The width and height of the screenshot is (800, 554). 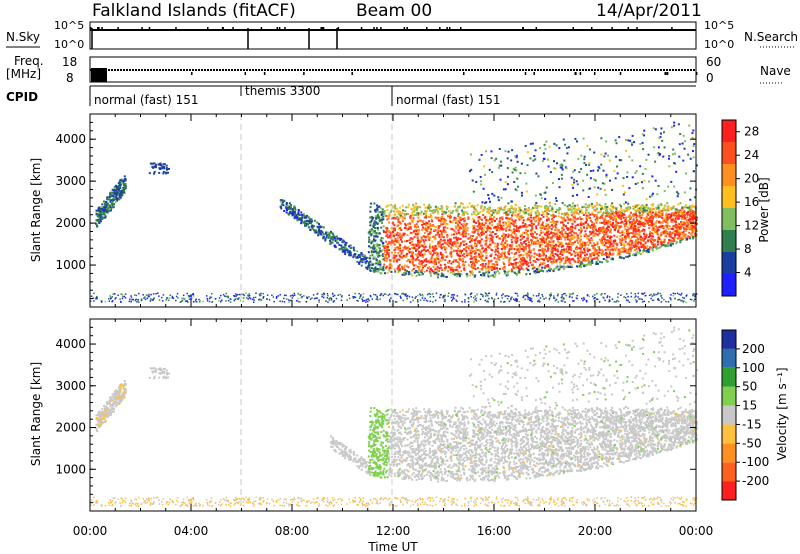 What do you see at coordinates (696, 73) in the screenshot?
I see `freq-point` at bounding box center [696, 73].